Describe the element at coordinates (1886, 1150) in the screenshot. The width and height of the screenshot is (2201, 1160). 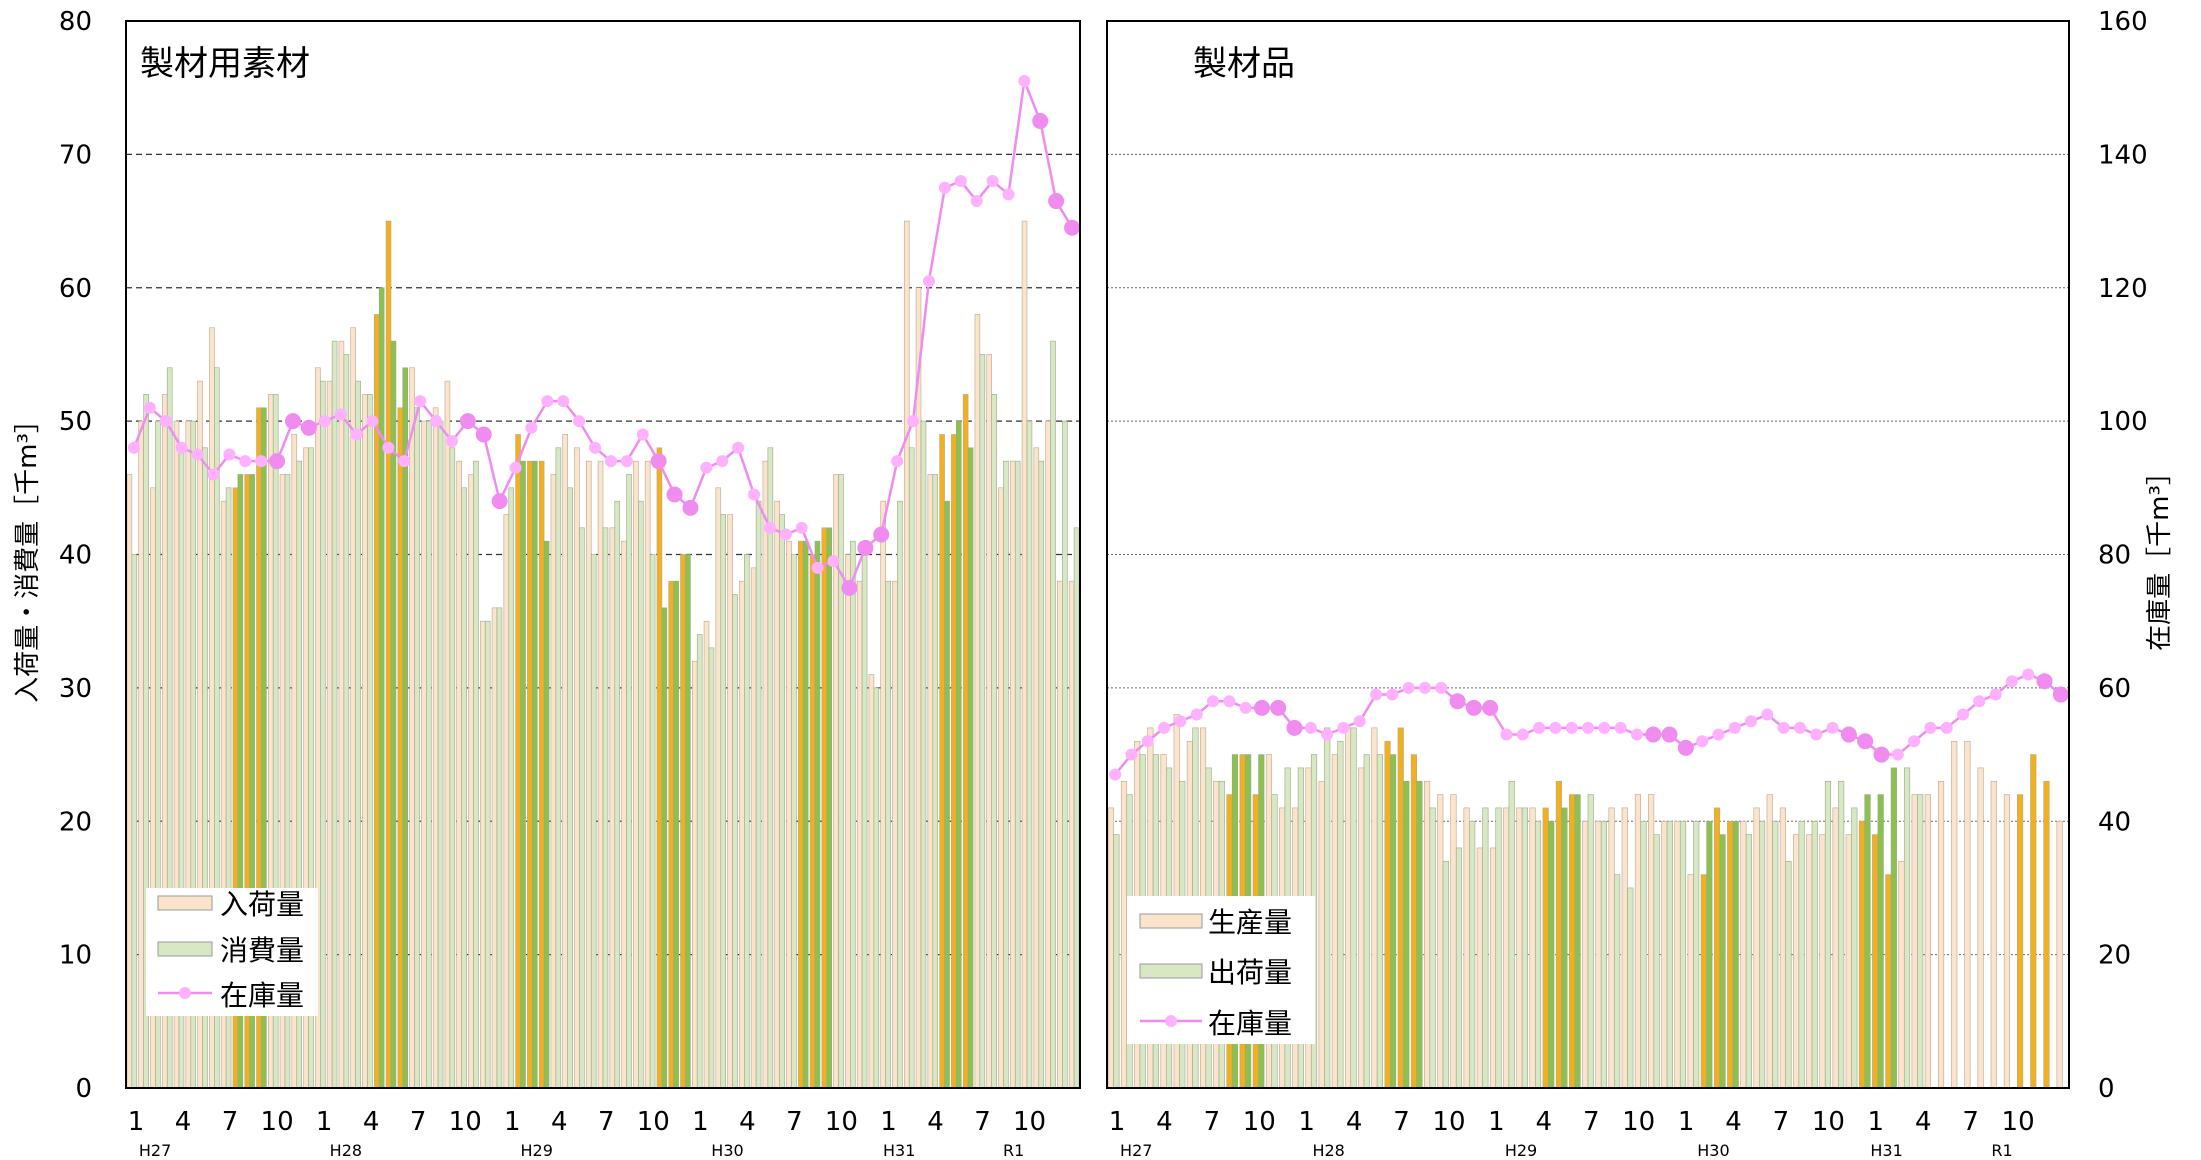
I see `x-group-label: H31` at that location.